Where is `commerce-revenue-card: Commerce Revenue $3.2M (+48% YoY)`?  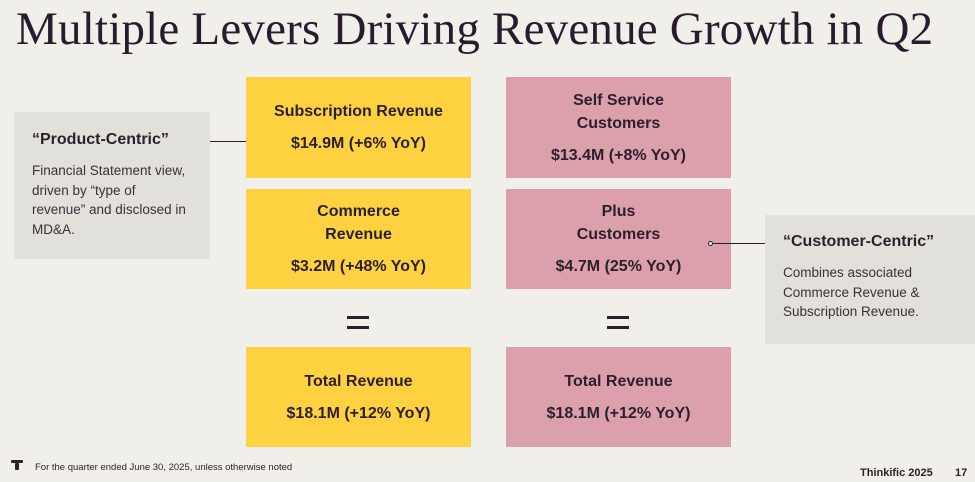
commerce-revenue-card: Commerce Revenue $3.2M (+48% YoY) is located at coordinates (358, 239).